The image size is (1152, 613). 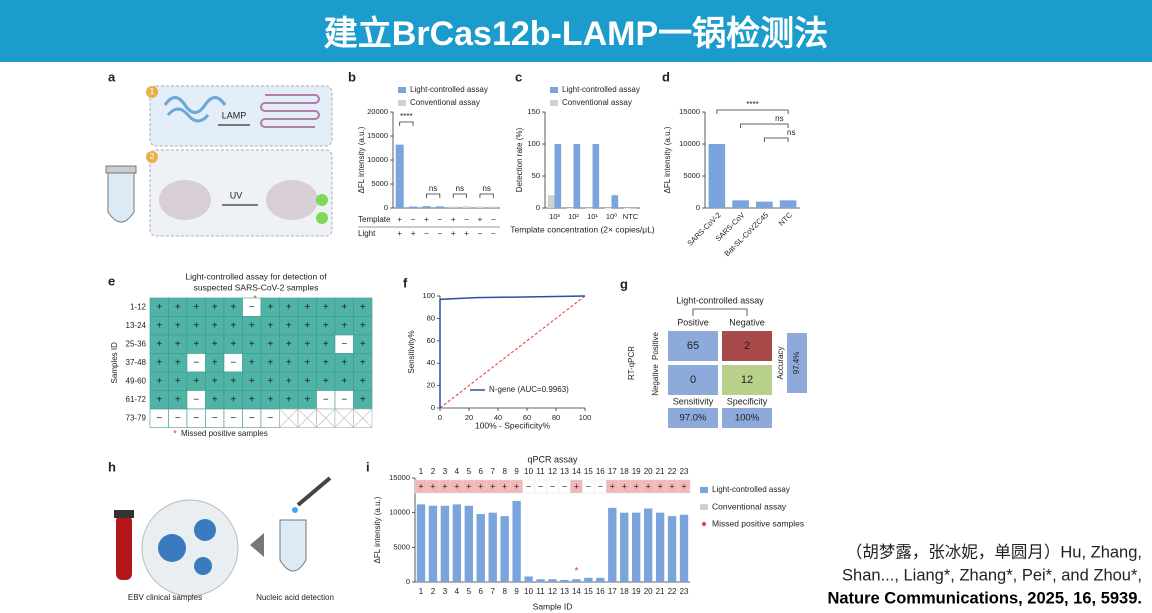 What do you see at coordinates (498, 417) in the screenshot?
I see `x-tick-label: 40` at bounding box center [498, 417].